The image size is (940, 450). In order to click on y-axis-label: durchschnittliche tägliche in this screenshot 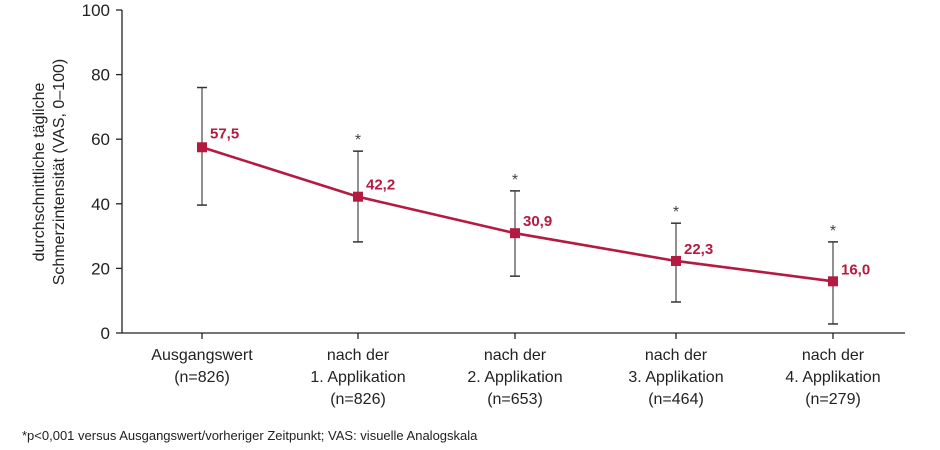, I will do `click(39, 172)`.